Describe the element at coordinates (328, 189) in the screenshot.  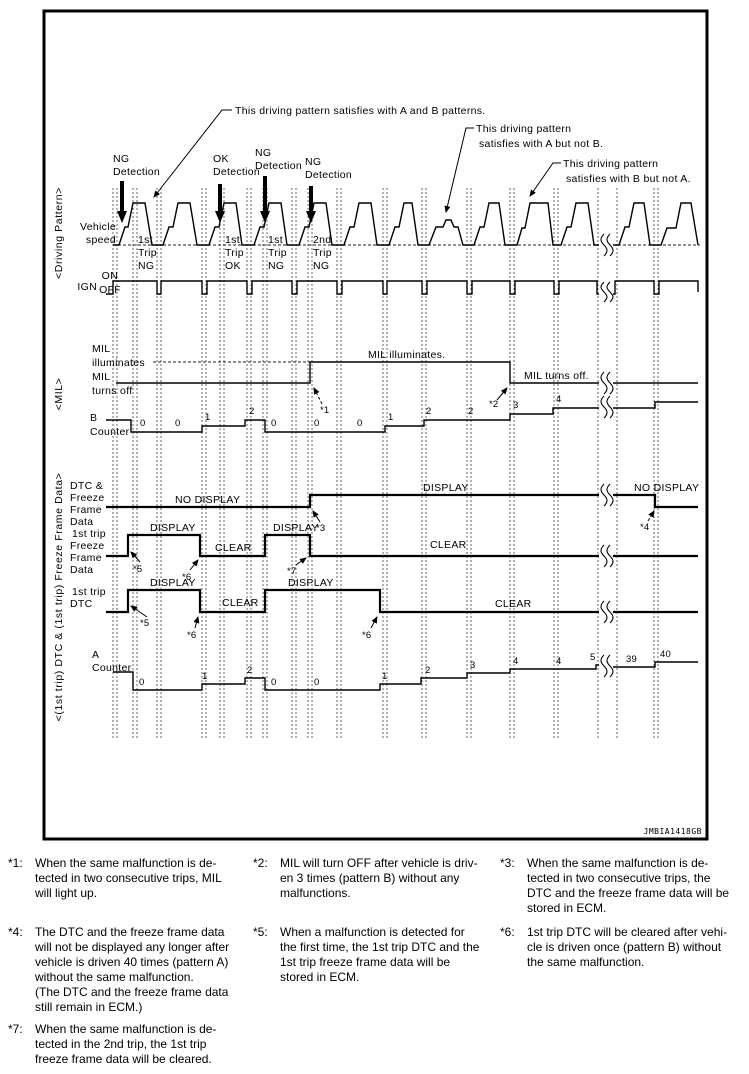
I see `detection-4-ng: NG Detection` at that location.